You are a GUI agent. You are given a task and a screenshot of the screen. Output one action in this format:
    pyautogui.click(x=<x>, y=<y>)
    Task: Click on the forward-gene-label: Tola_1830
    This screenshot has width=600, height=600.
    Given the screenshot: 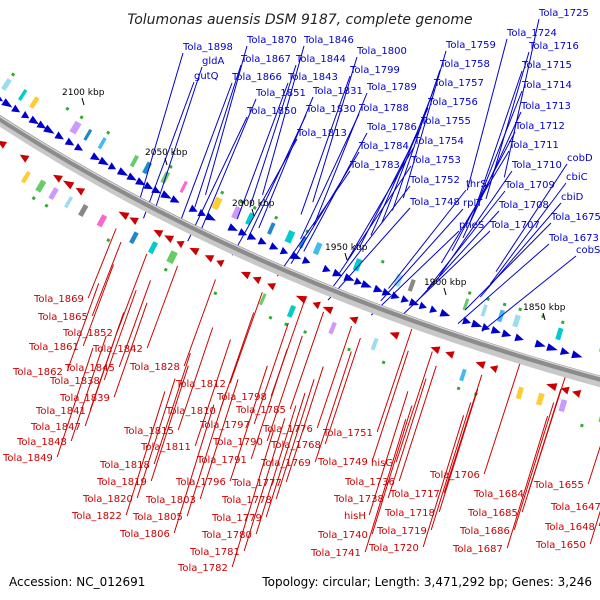 What is the action you would take?
    pyautogui.click(x=330, y=109)
    